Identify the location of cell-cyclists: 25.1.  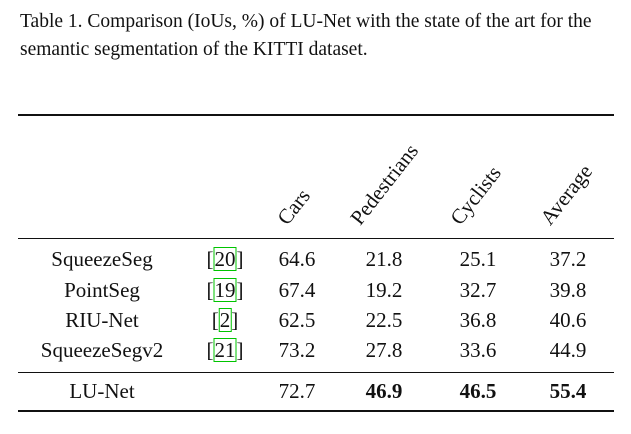
(478, 259).